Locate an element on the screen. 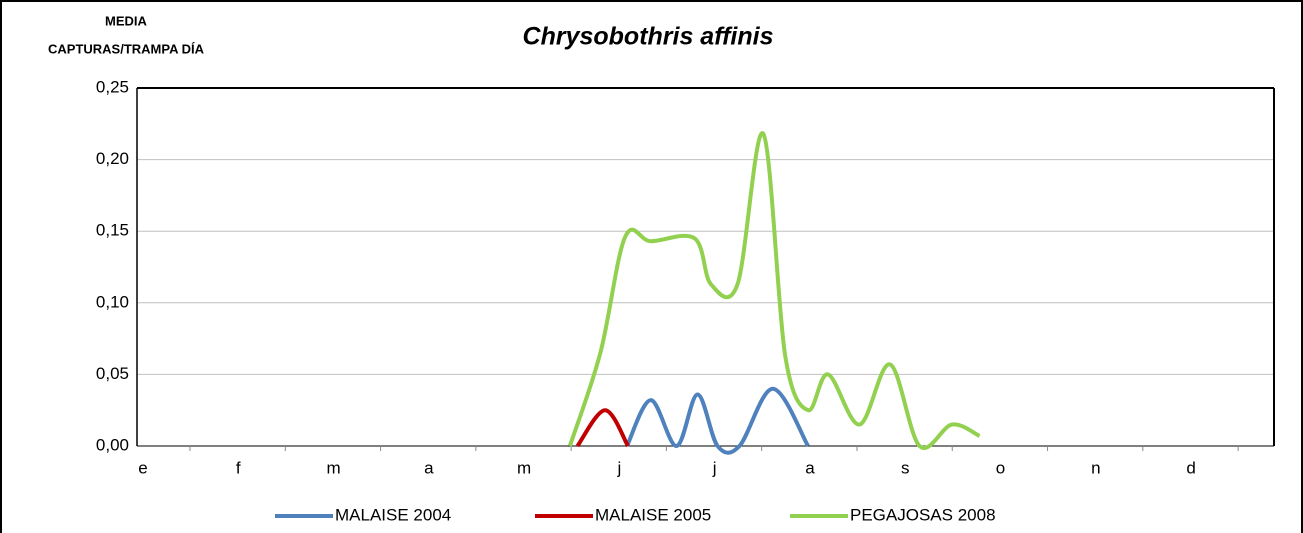 This screenshot has width=1303, height=533. y-tick-label: 0,05 is located at coordinates (112, 373).